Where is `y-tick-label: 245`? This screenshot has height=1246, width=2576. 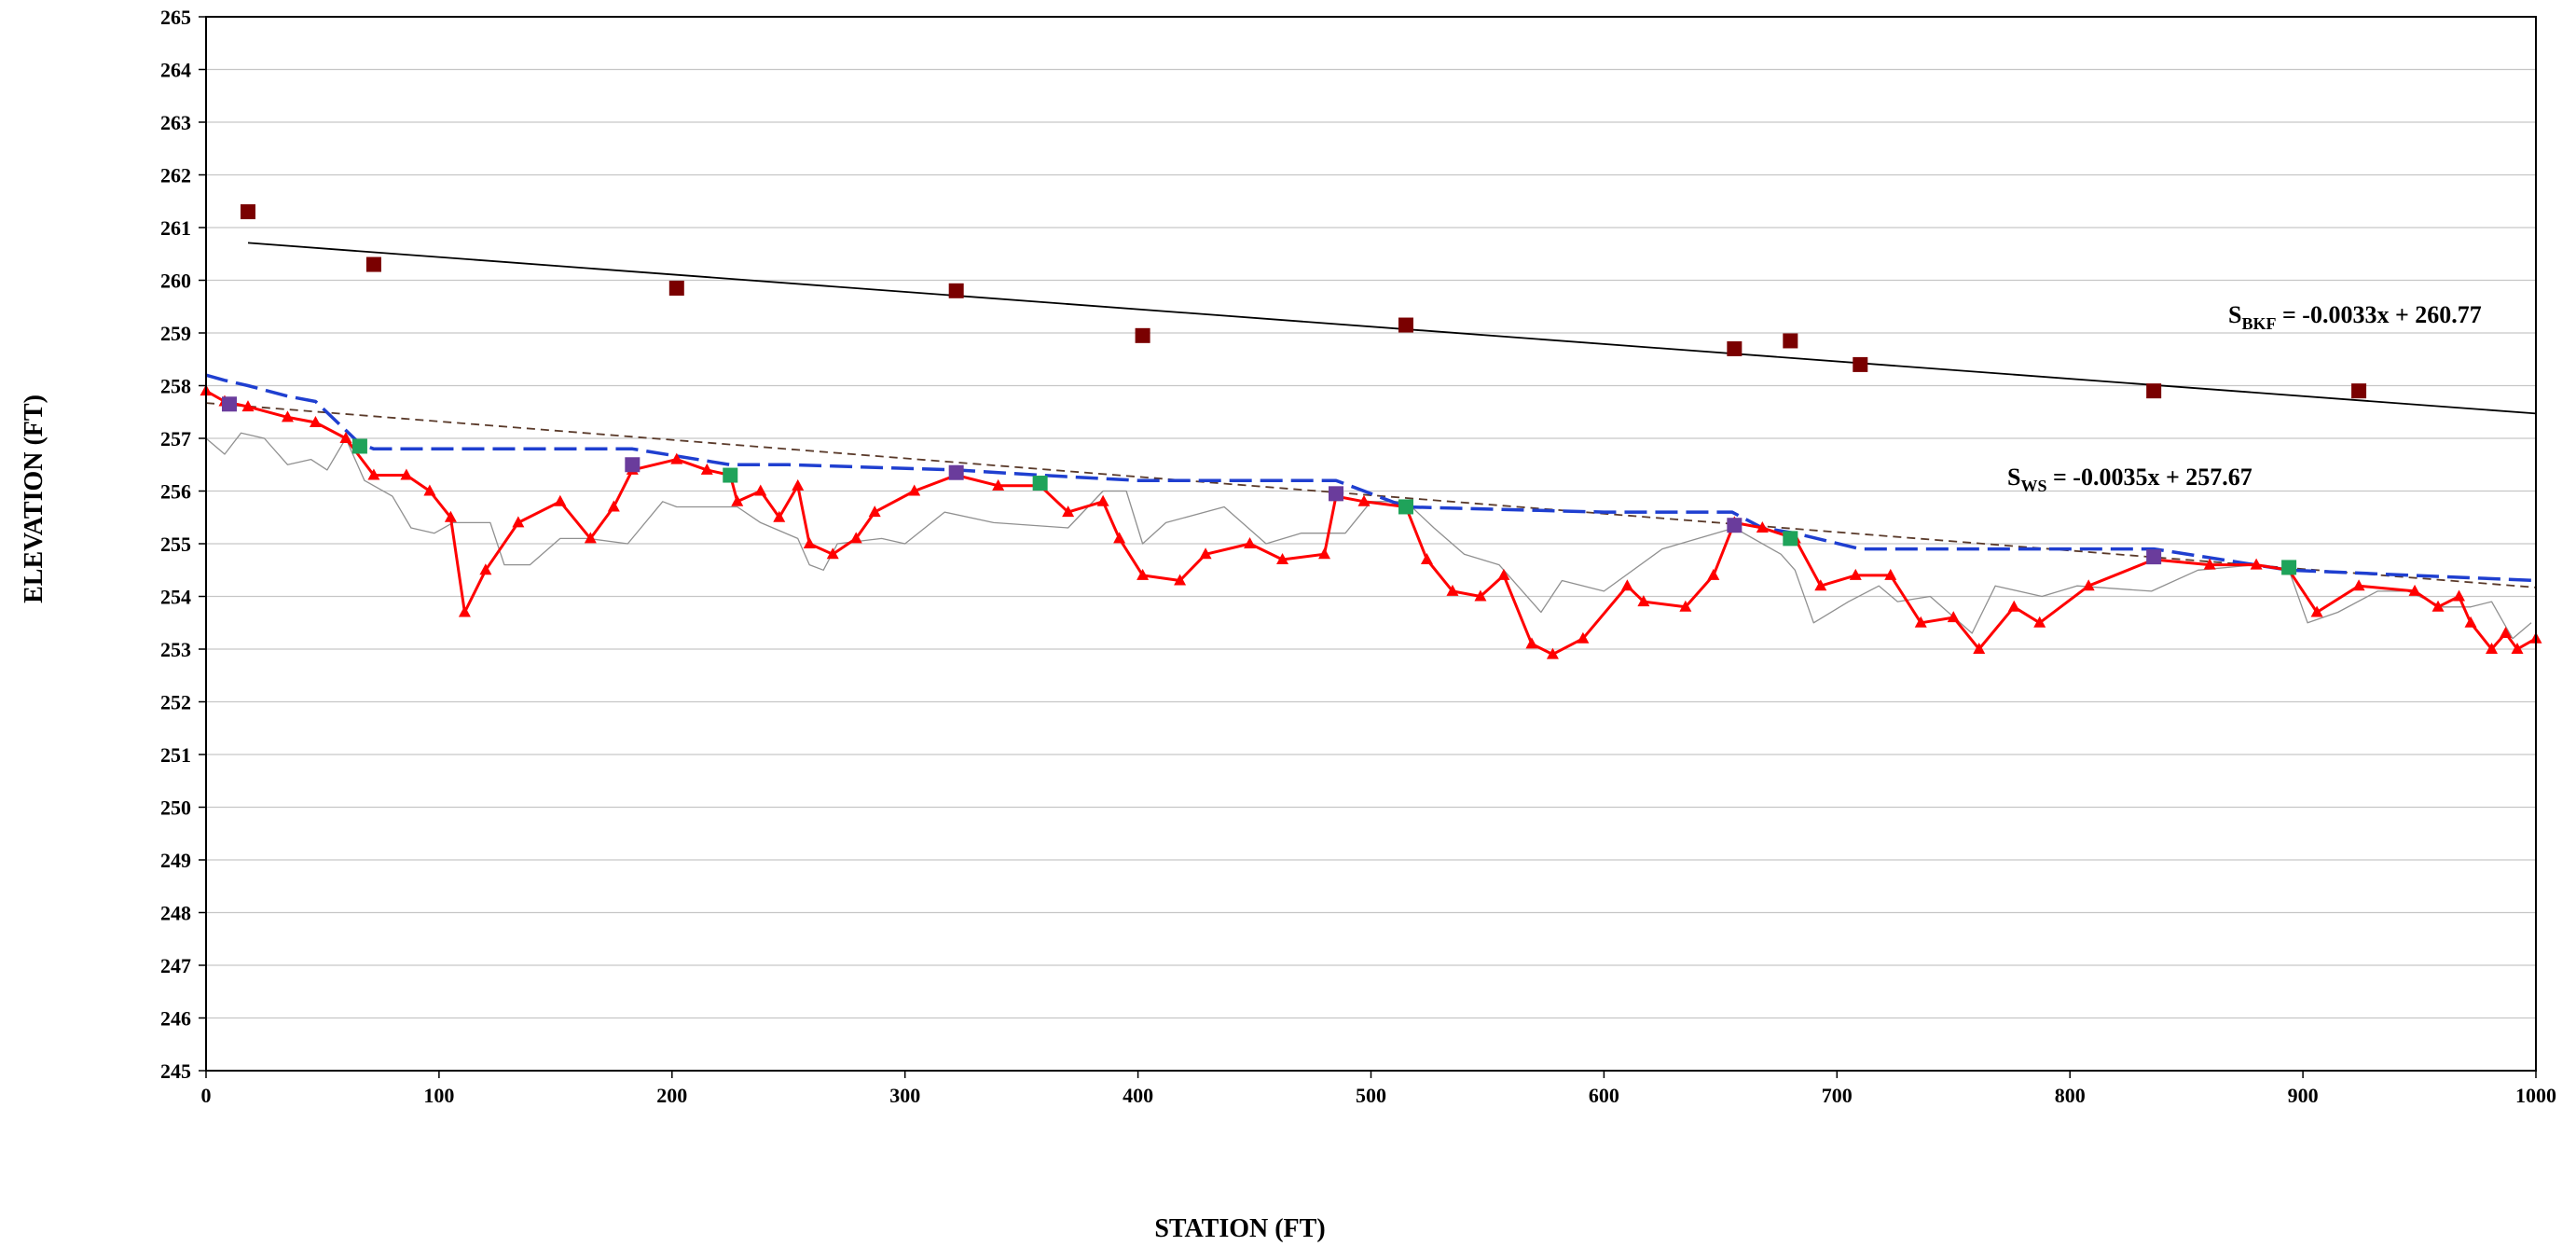
y-tick-label: 245 is located at coordinates (175, 1071).